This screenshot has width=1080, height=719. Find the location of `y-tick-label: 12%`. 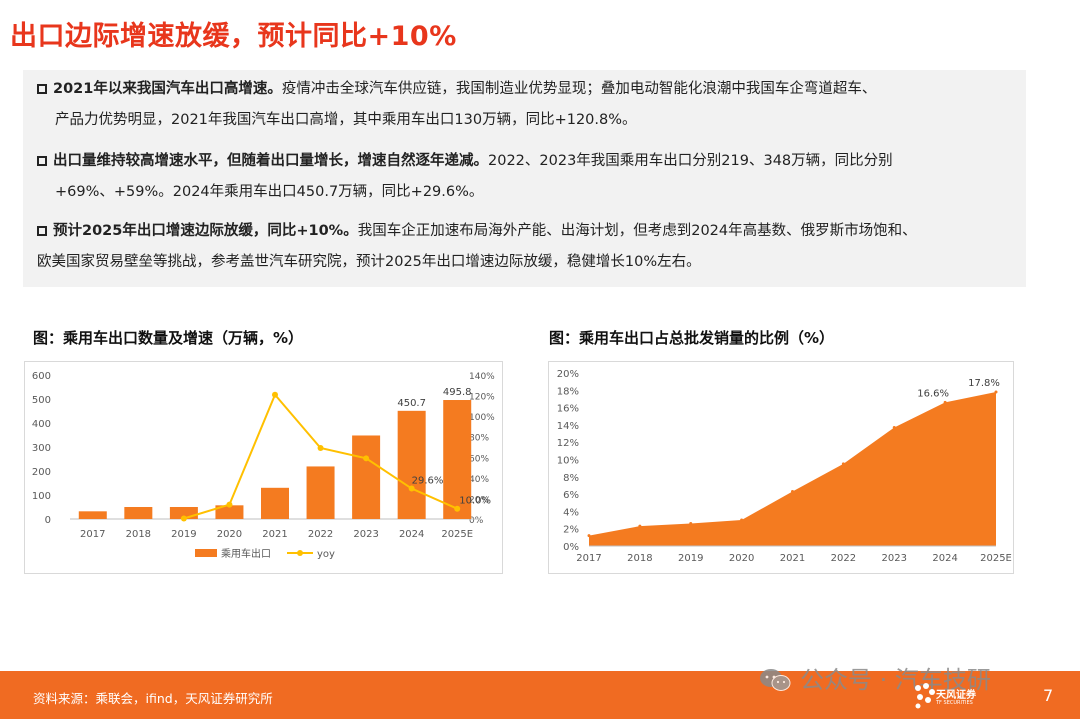

y-tick-label: 12% is located at coordinates (568, 443).